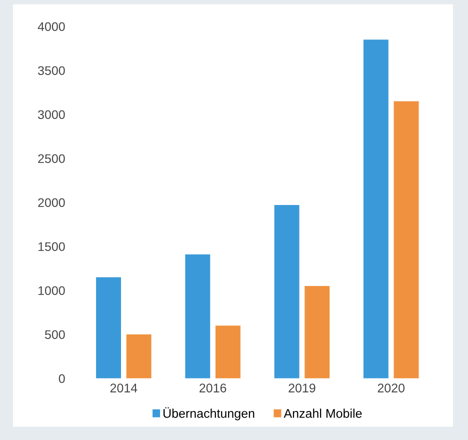 This screenshot has height=440, width=468. What do you see at coordinates (51, 71) in the screenshot?
I see `y-tick-label: 3500` at bounding box center [51, 71].